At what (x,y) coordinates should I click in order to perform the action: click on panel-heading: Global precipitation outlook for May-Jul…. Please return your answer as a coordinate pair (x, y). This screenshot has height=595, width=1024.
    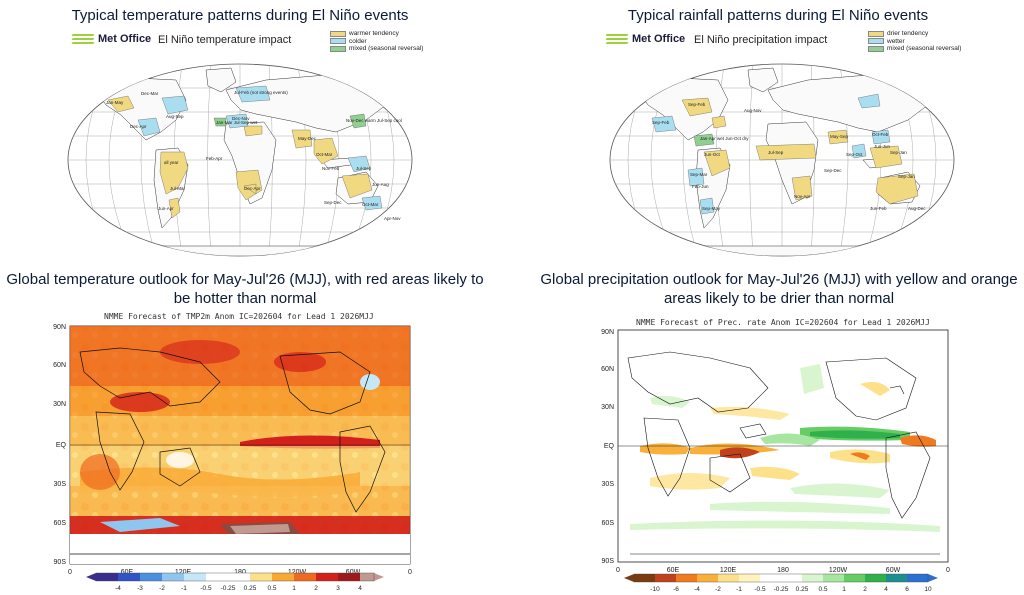
    Looking at the image, I should click on (779, 289).